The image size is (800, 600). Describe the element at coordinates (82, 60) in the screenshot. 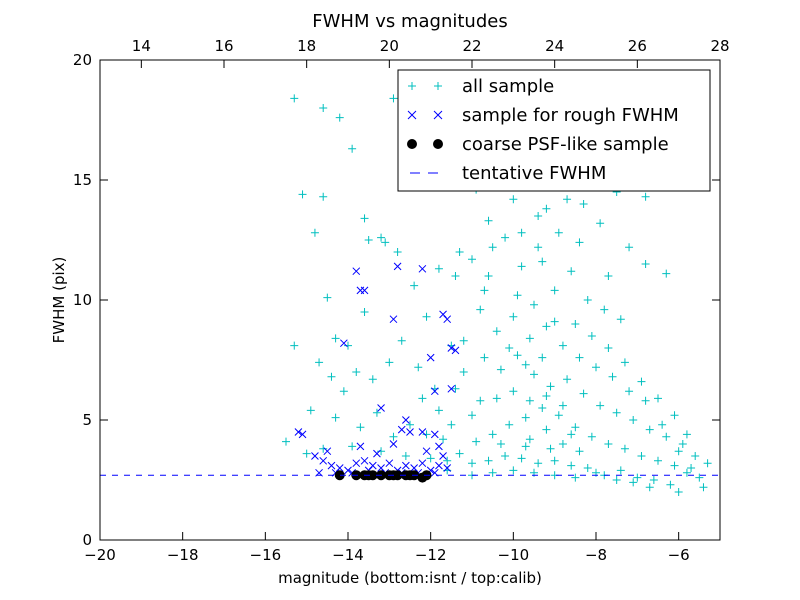

I see `y-tick-label: 20` at that location.